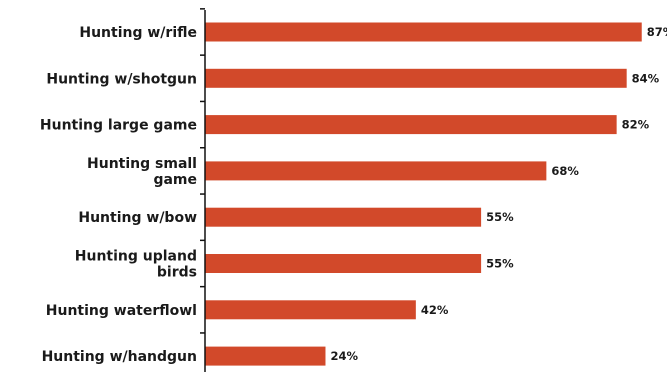 Image resolution: width=667 pixels, height=377 pixels. Describe the element at coordinates (435, 310) in the screenshot. I see `value-label: 42%` at that location.